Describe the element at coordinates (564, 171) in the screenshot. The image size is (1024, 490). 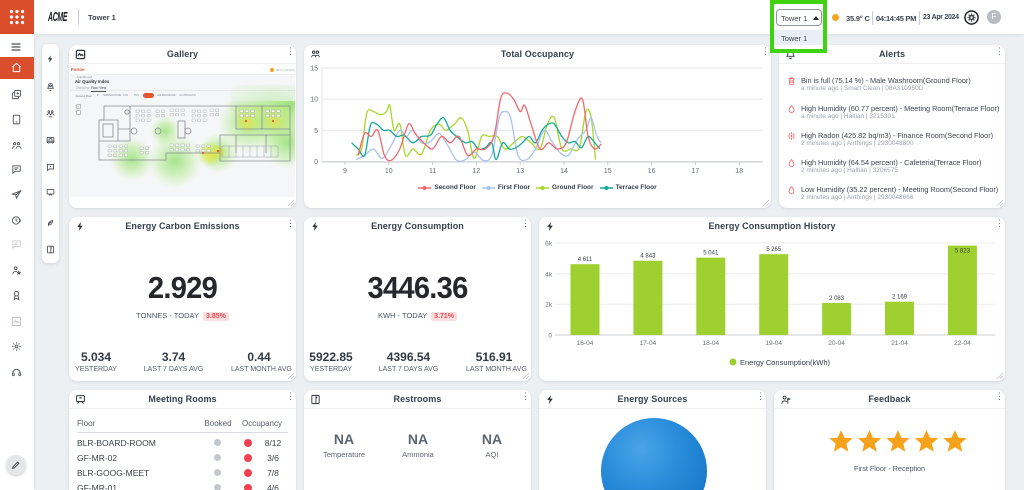
I see `svg-text: 14` at that location.